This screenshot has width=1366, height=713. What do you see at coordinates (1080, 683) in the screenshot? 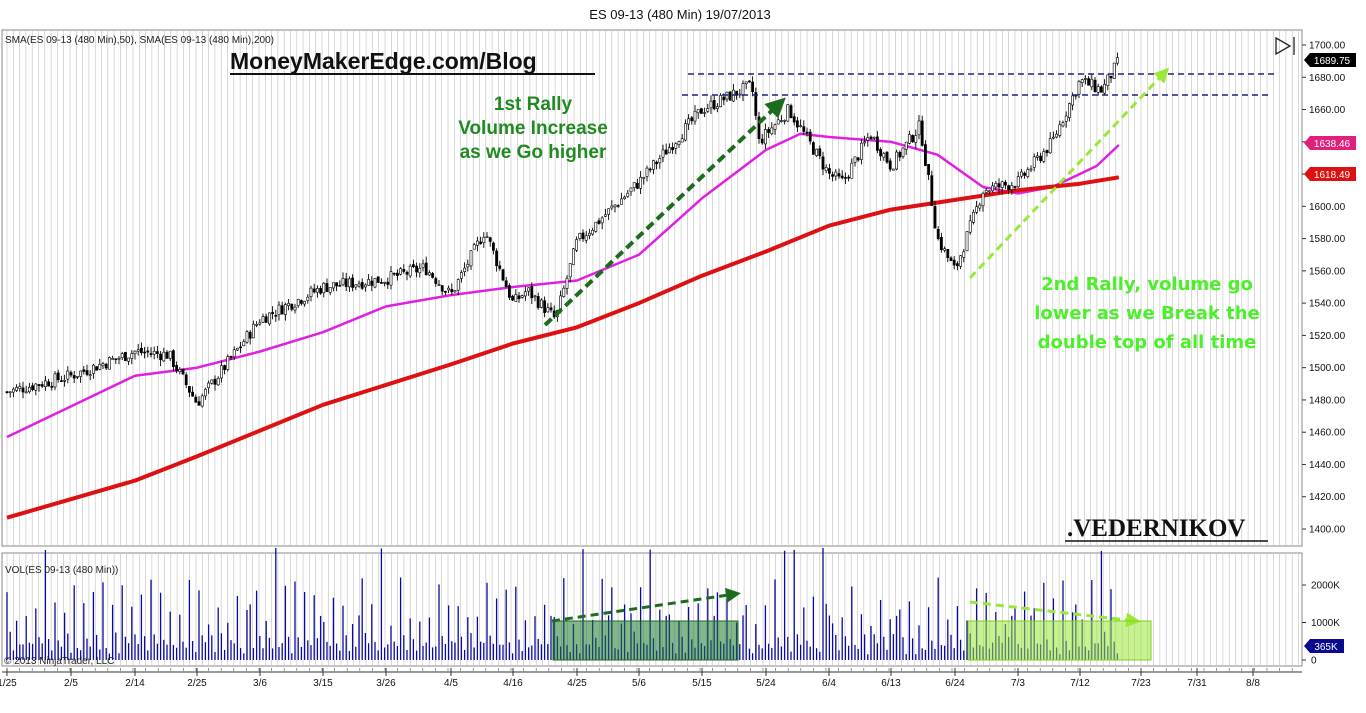
I see `x-tick-label: 7/12` at bounding box center [1080, 683].